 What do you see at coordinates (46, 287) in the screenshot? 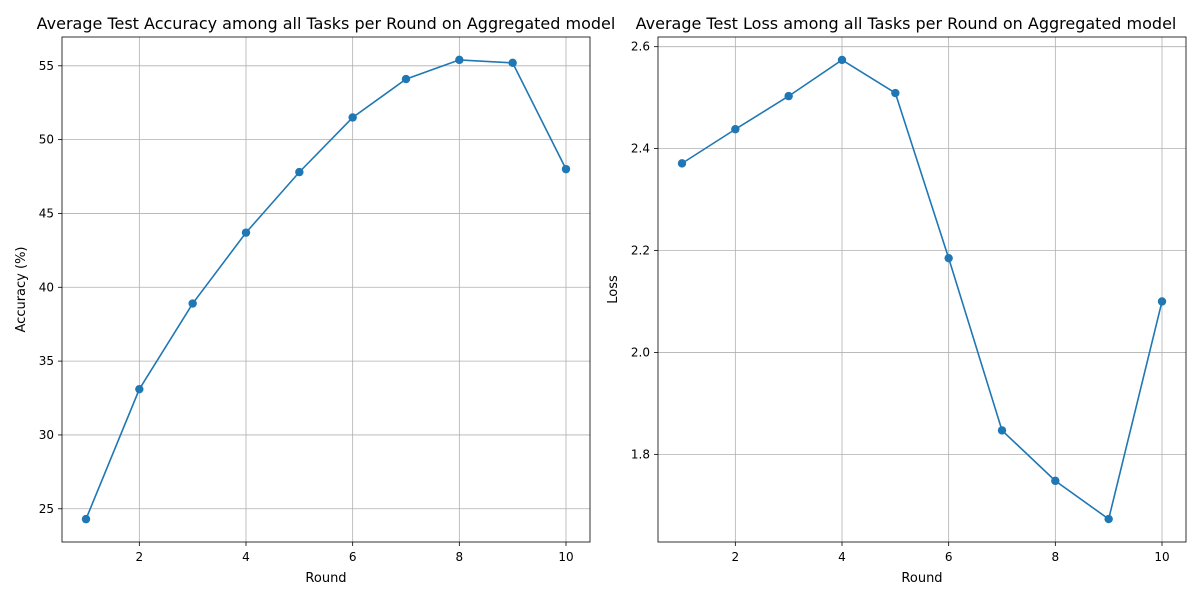
I see `chart1-y-tick-label-3: 40` at bounding box center [46, 287].